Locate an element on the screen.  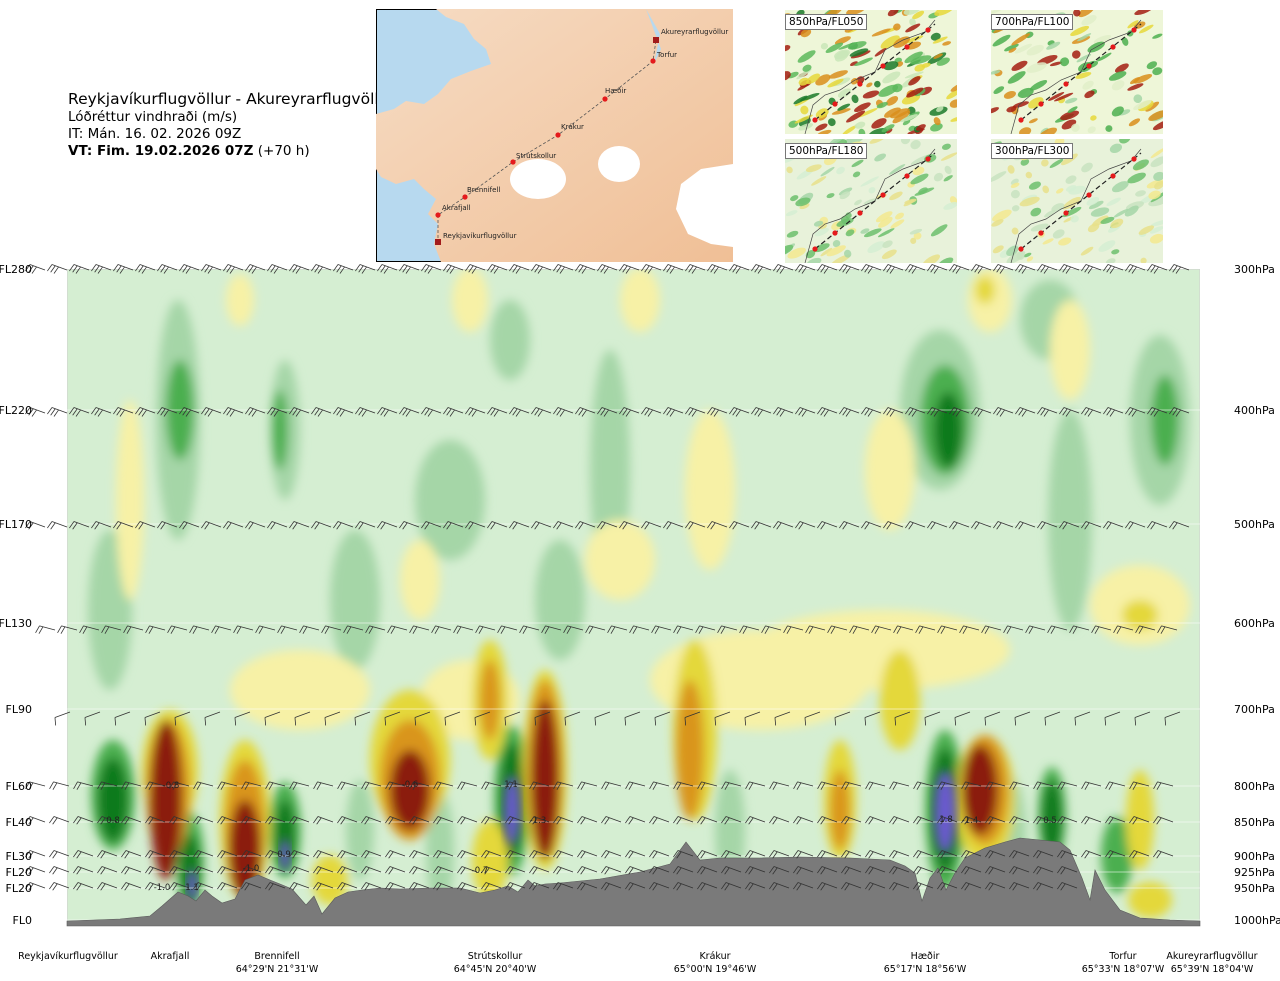
map-label-akrafjall: Akrafjall is located at coordinates (456, 208).